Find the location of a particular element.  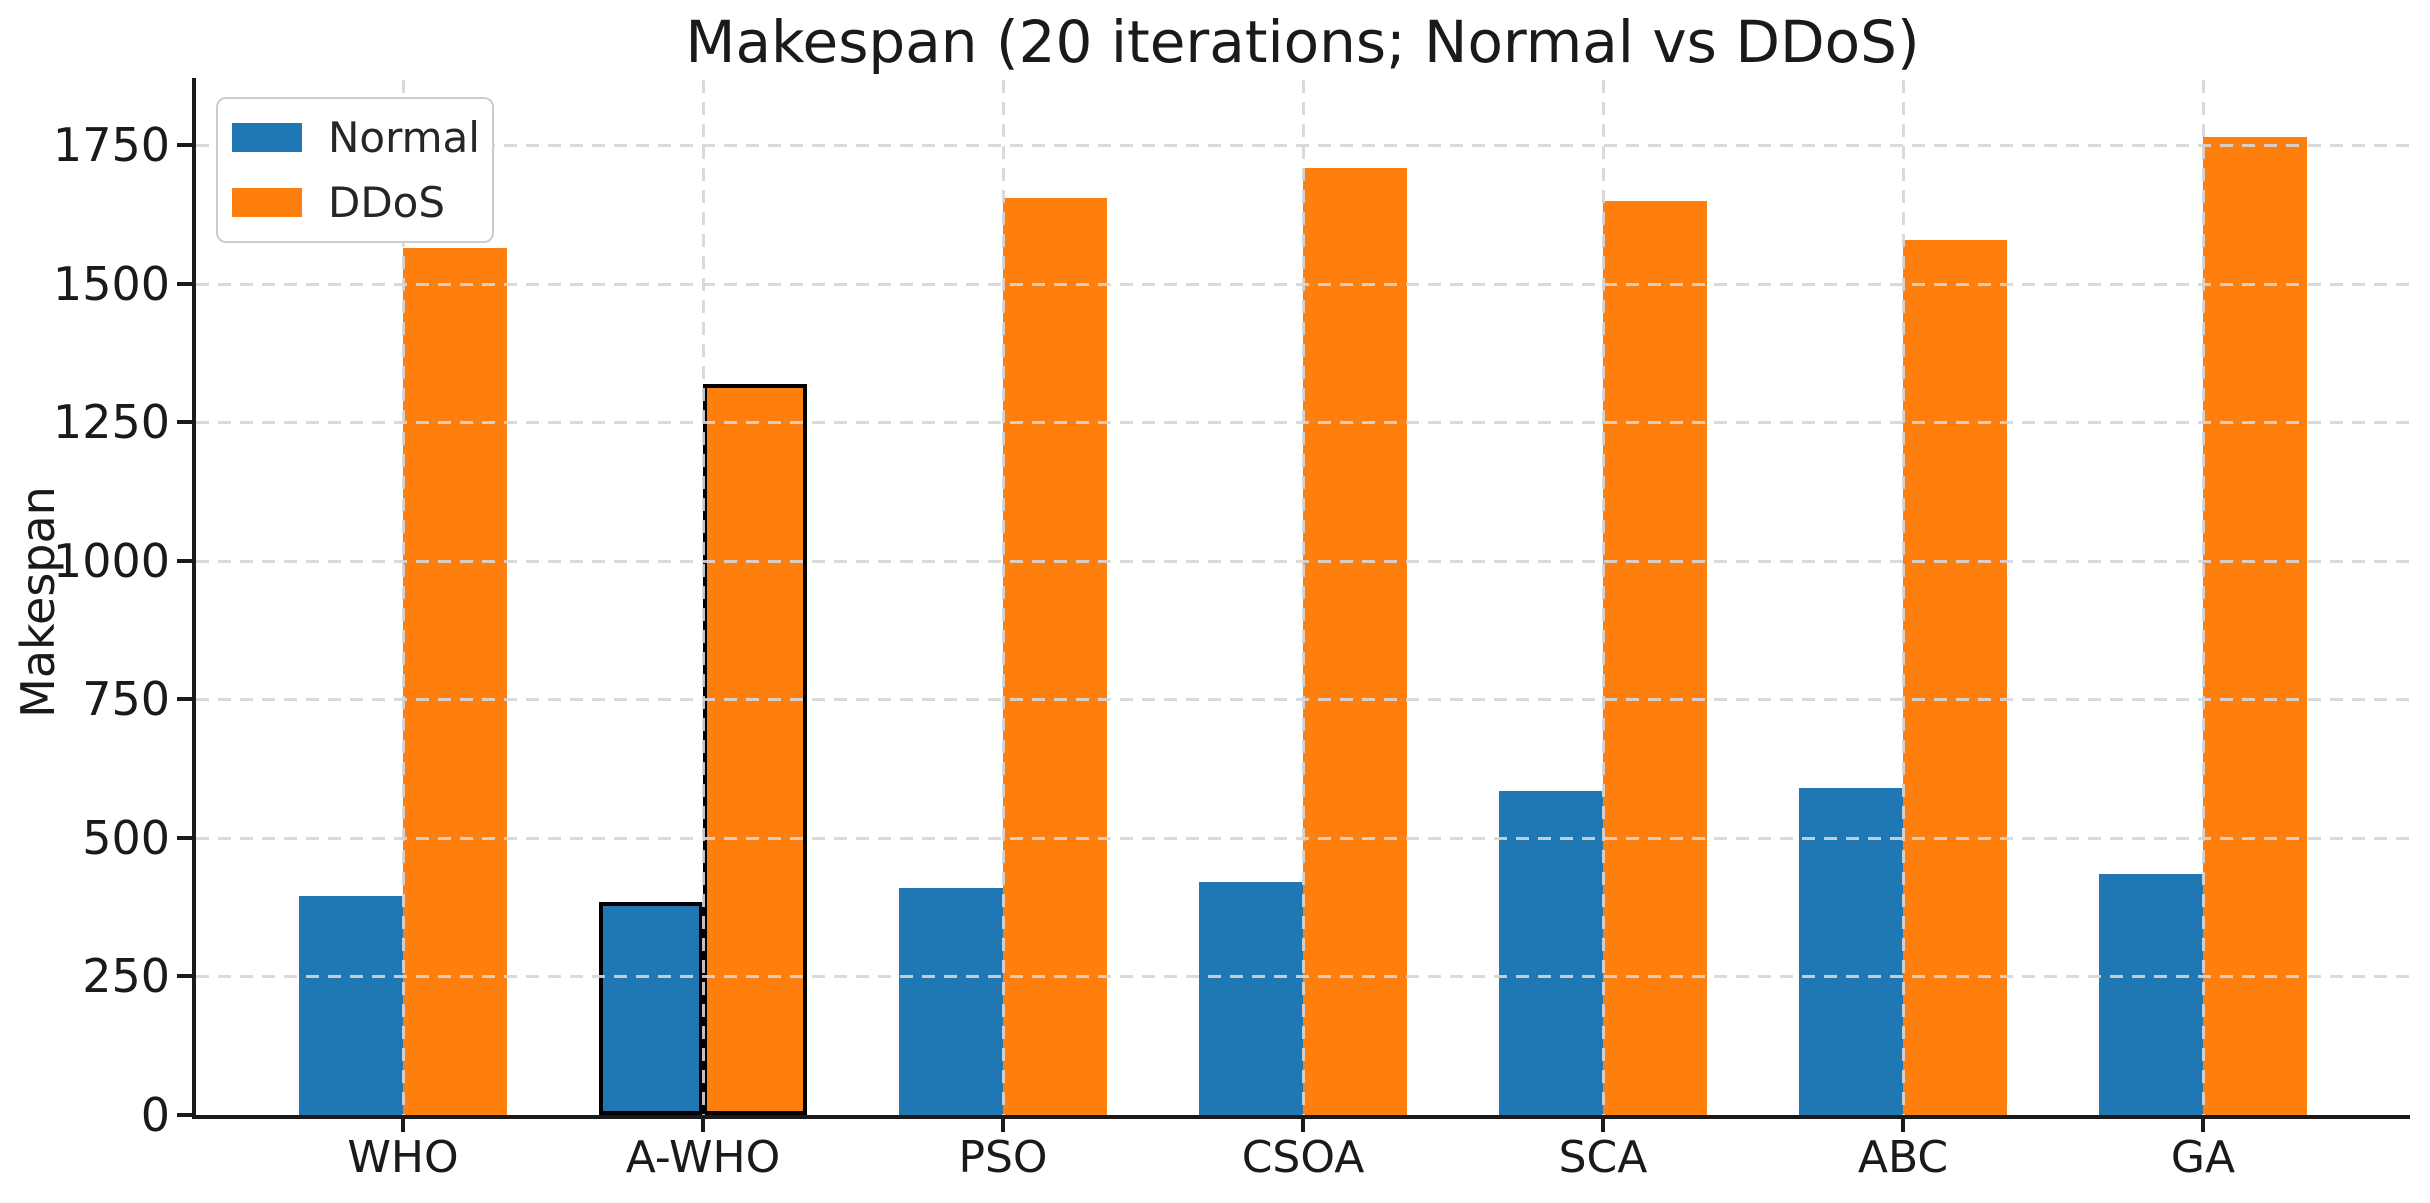

bar-csoa-ddos is located at coordinates (1355, 641).